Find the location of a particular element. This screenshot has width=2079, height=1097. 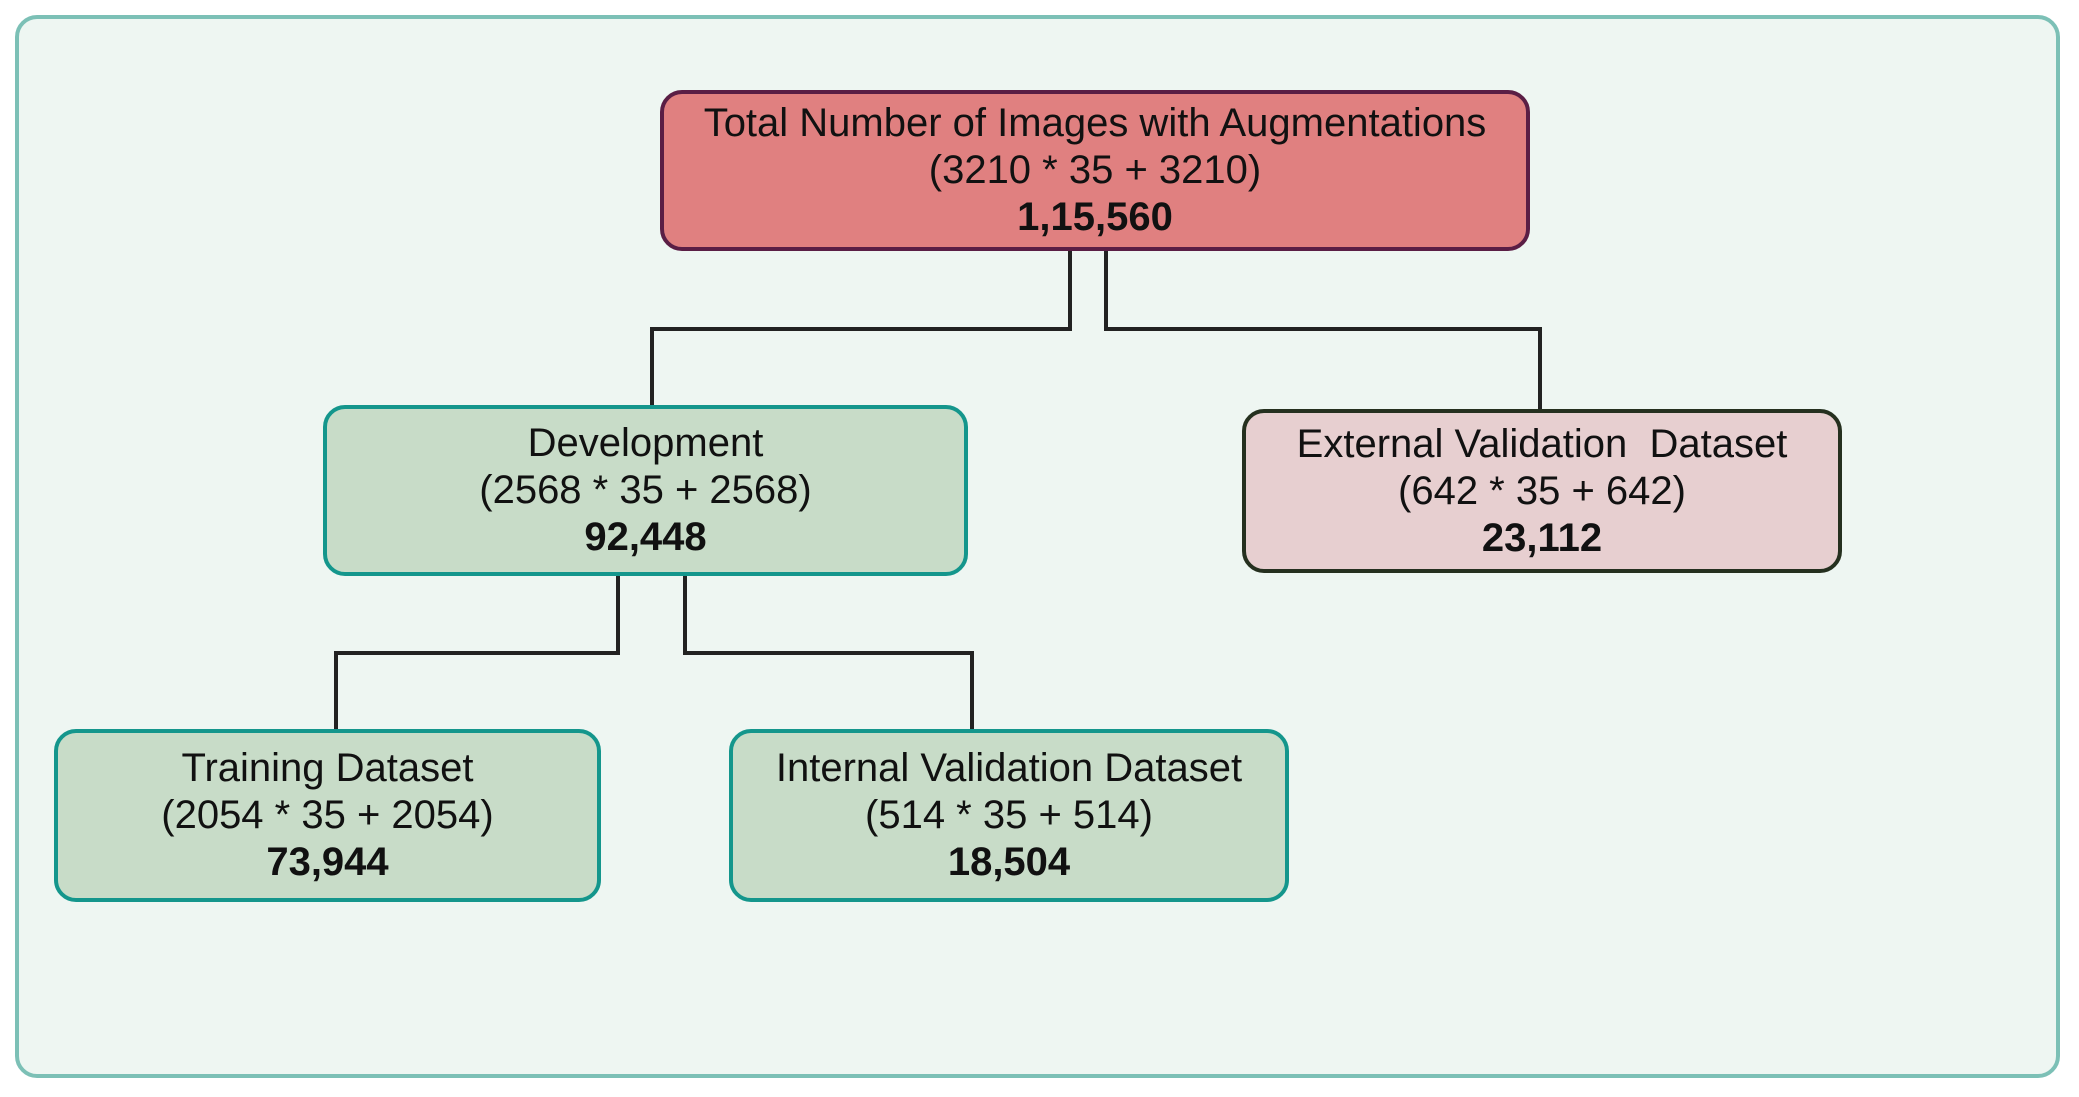

node-formula: (2054 * 35 + 2054) is located at coordinates (327, 815).